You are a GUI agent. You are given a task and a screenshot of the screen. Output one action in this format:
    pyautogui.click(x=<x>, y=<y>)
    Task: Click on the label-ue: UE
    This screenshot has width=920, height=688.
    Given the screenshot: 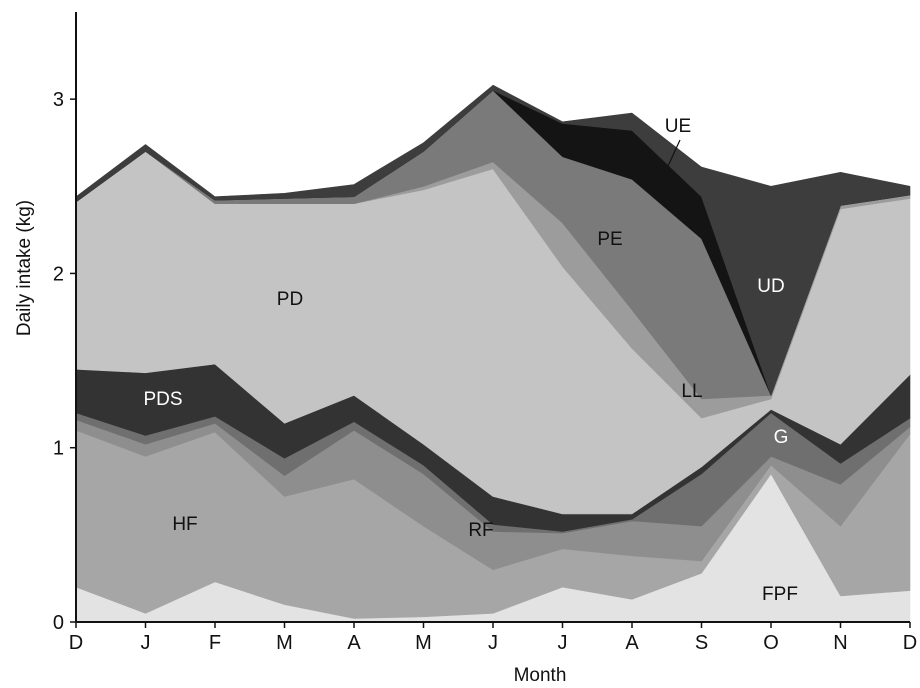 What is the action you would take?
    pyautogui.click(x=678, y=126)
    